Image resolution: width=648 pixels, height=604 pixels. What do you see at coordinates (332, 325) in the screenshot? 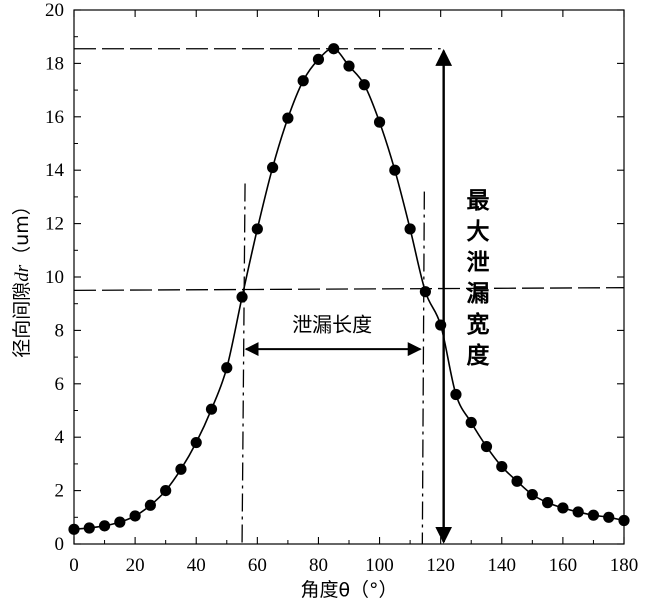
I see `leak-length-label: 泄漏长度` at bounding box center [332, 325].